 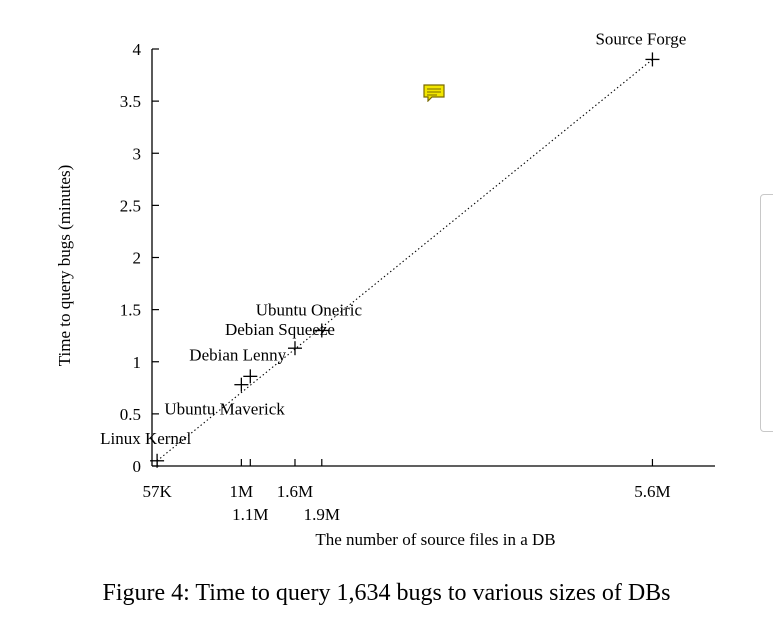 I want to click on y-tick-label: 0.5, so click(x=130, y=414).